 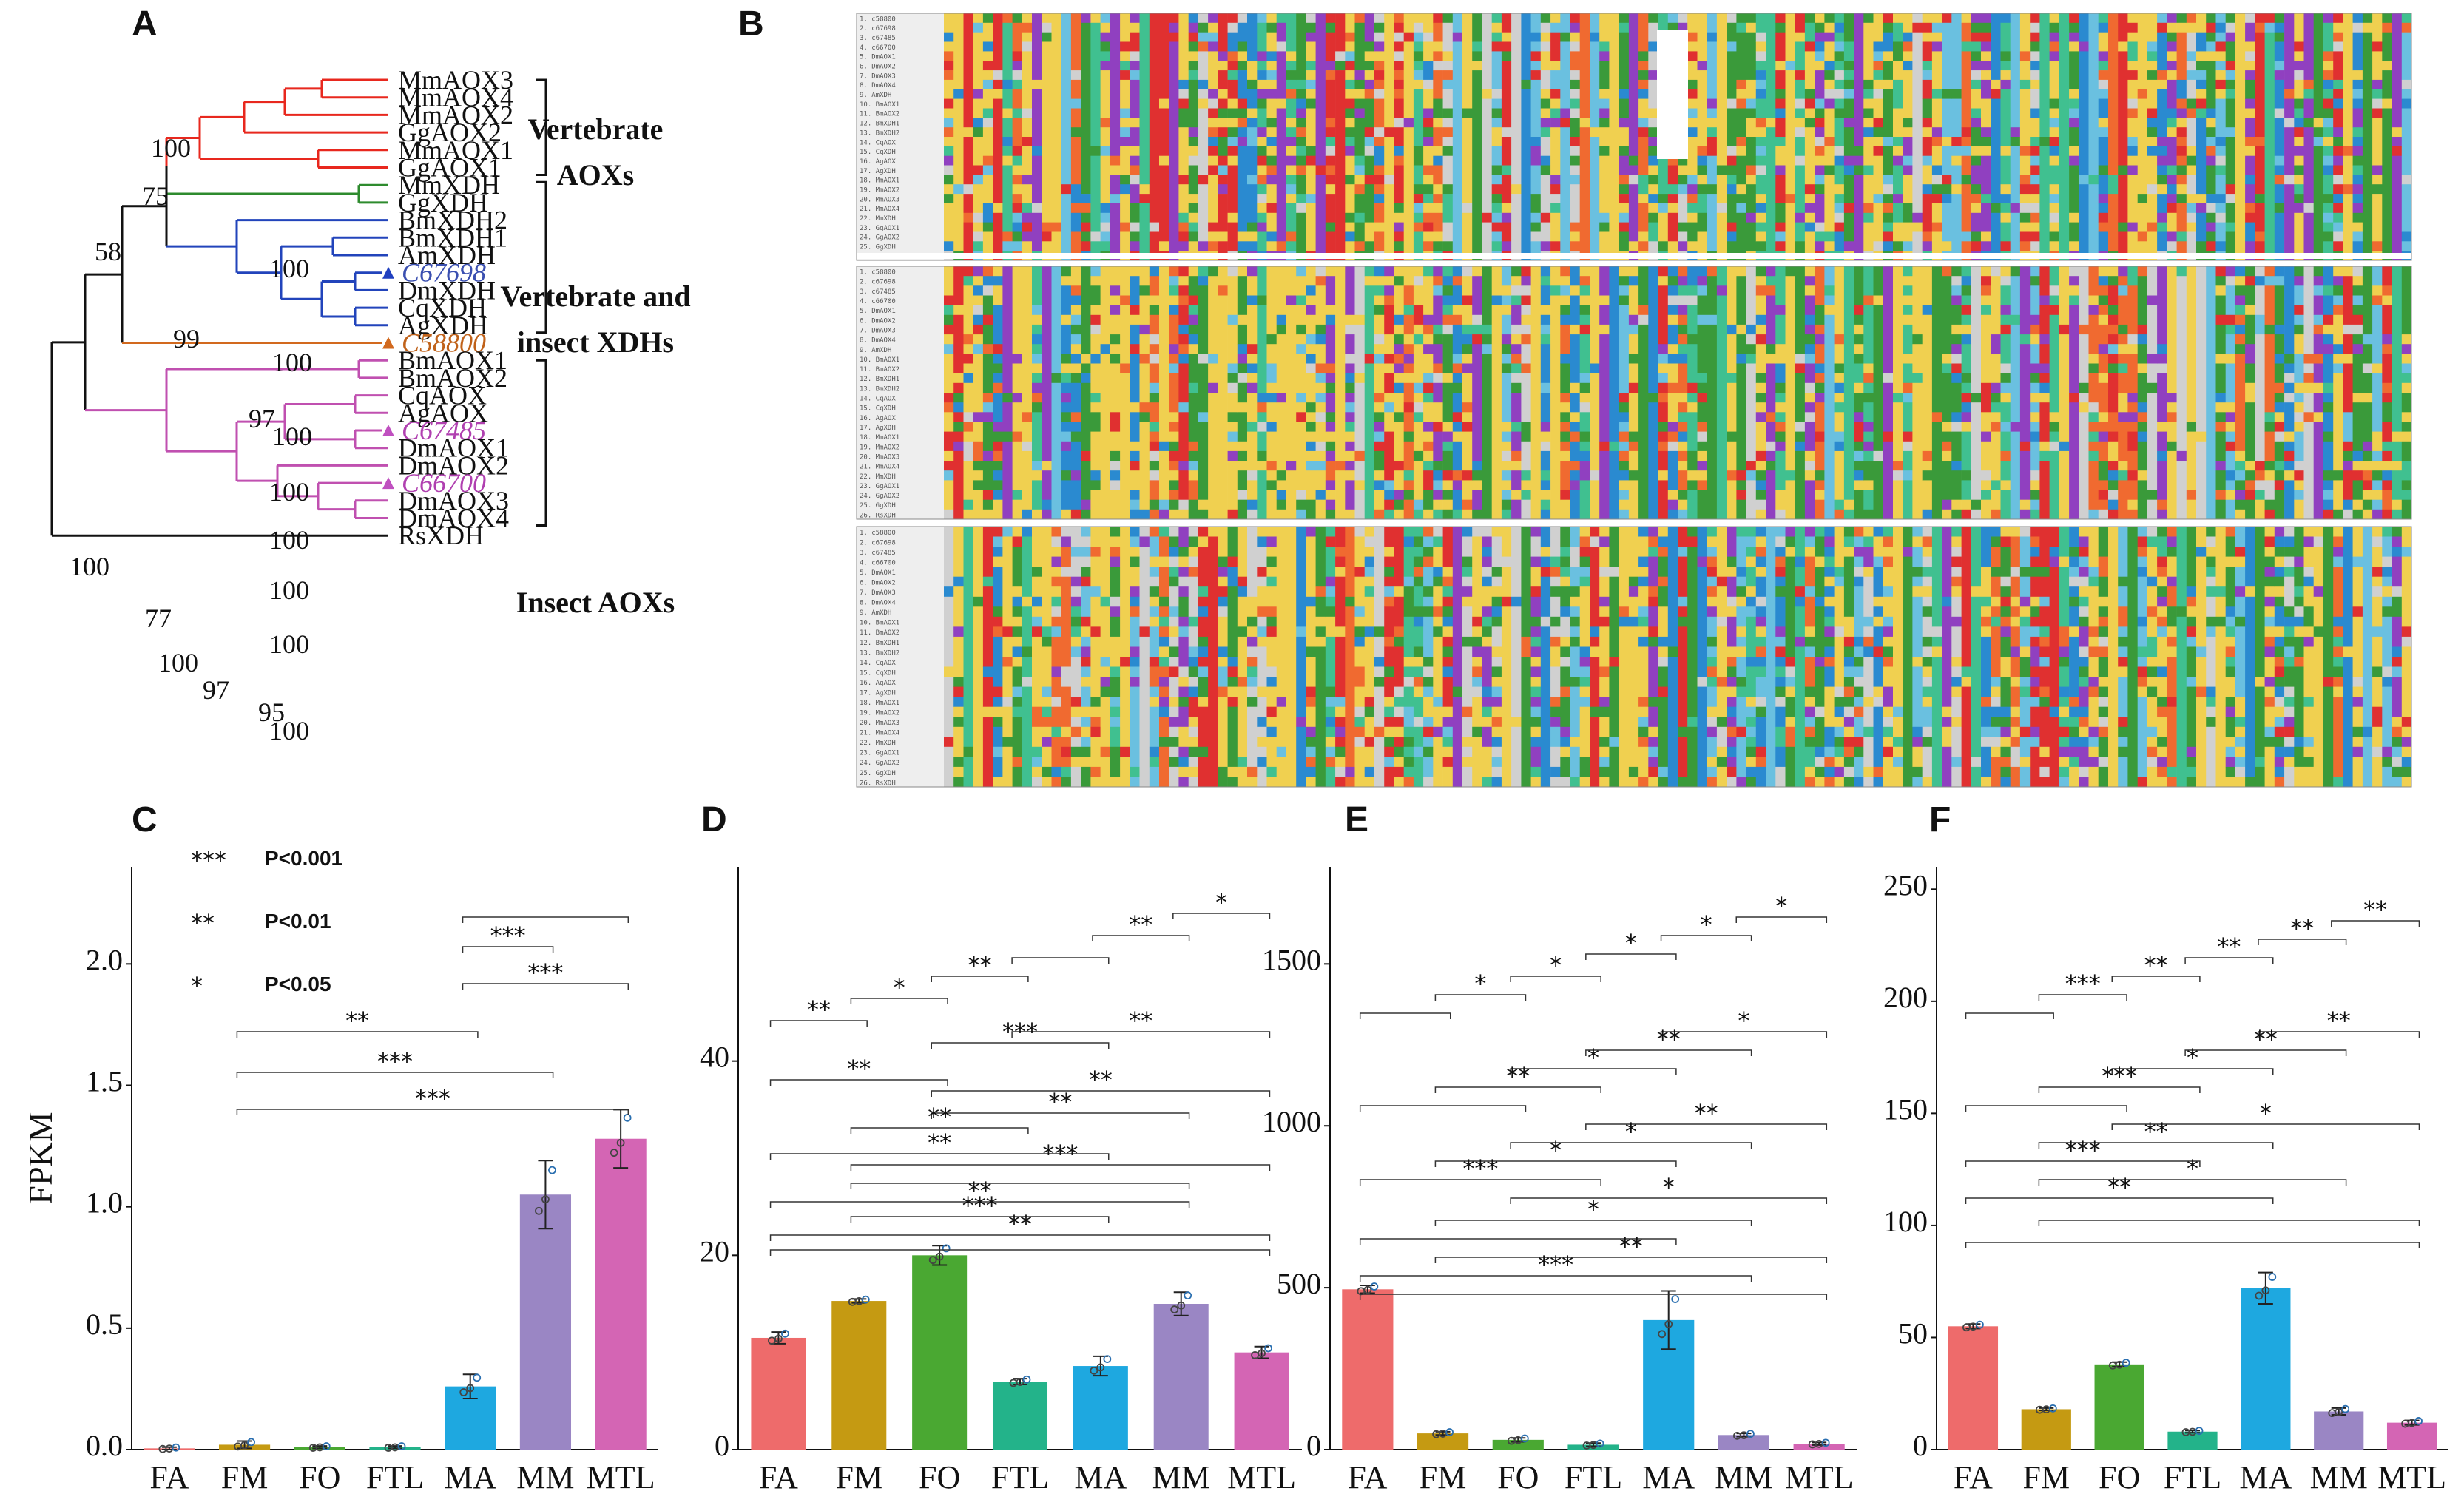 What do you see at coordinates (880, 643) in the screenshot?
I see `alignment-sequence-label: 12. BmXDH1` at bounding box center [880, 643].